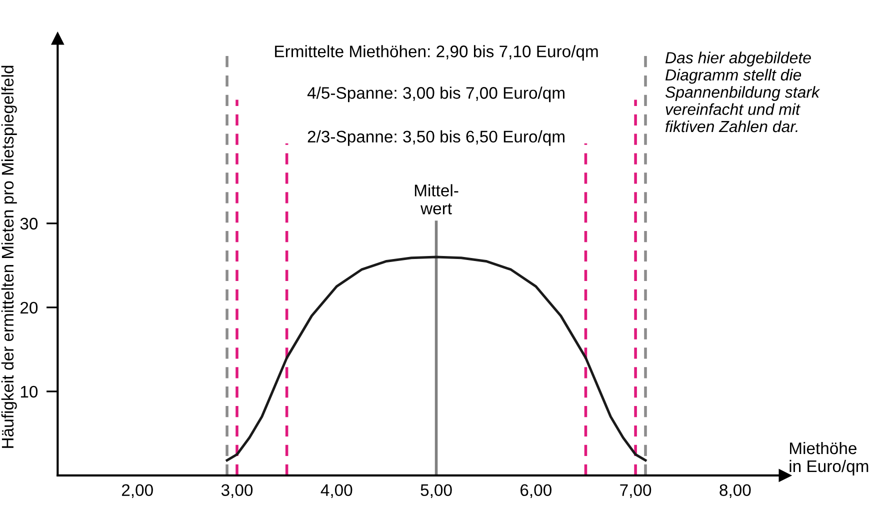 This screenshot has width=887, height=514. I want to click on y-axis-title: Häufigkeit der ermittelten Mieten pro Mietspiegelfeld, so click(9, 257).